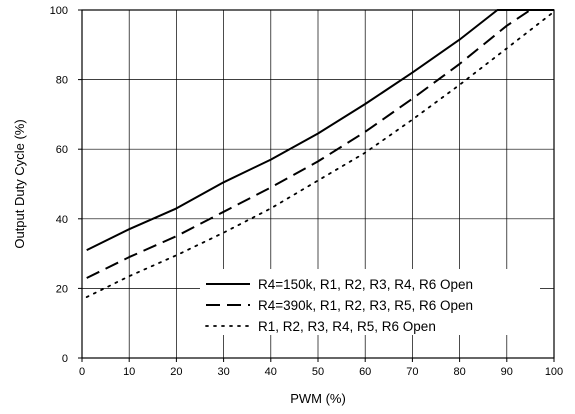  Describe the element at coordinates (19, 183) in the screenshot. I see `y-axis-label: Output Duty Cycle (%)` at that location.